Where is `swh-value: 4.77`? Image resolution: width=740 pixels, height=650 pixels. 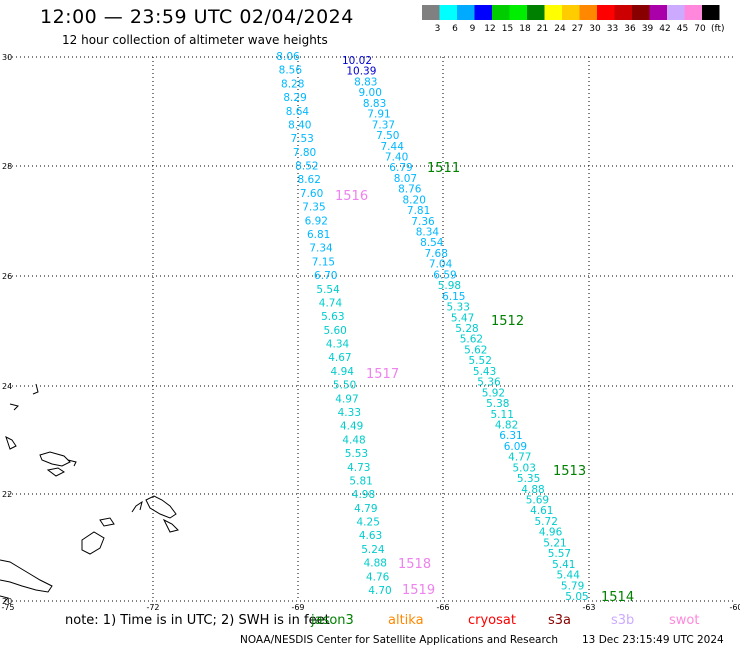
swh-value: 4.77 is located at coordinates (519, 458).